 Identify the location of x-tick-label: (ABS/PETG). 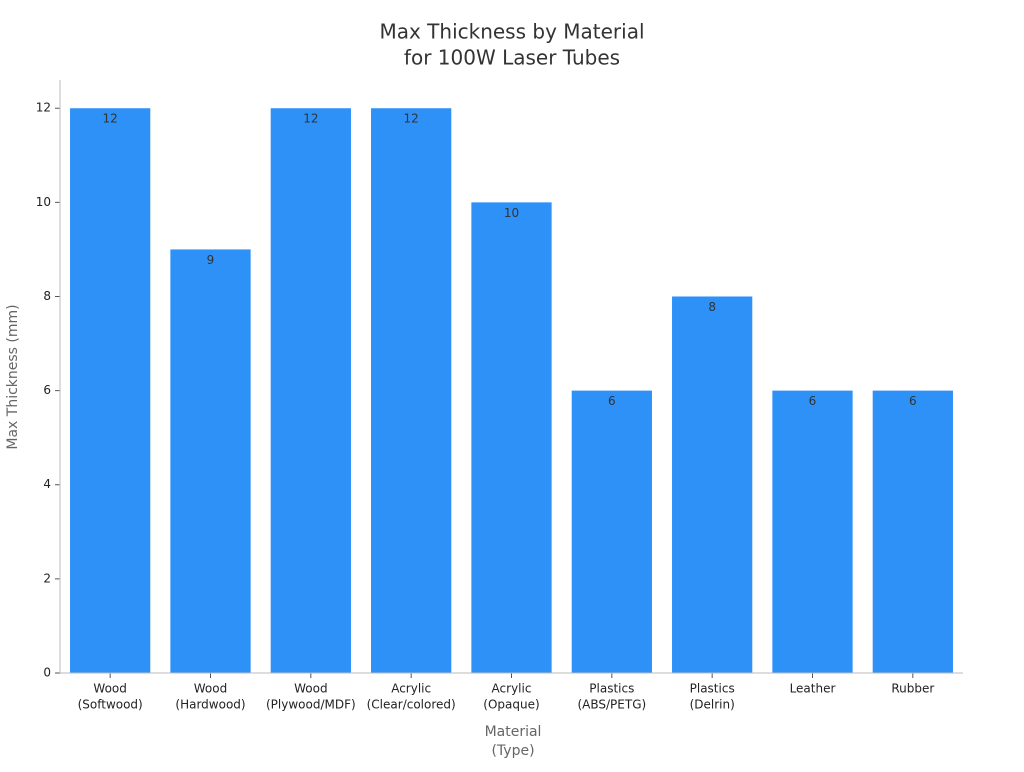
(611, 705).